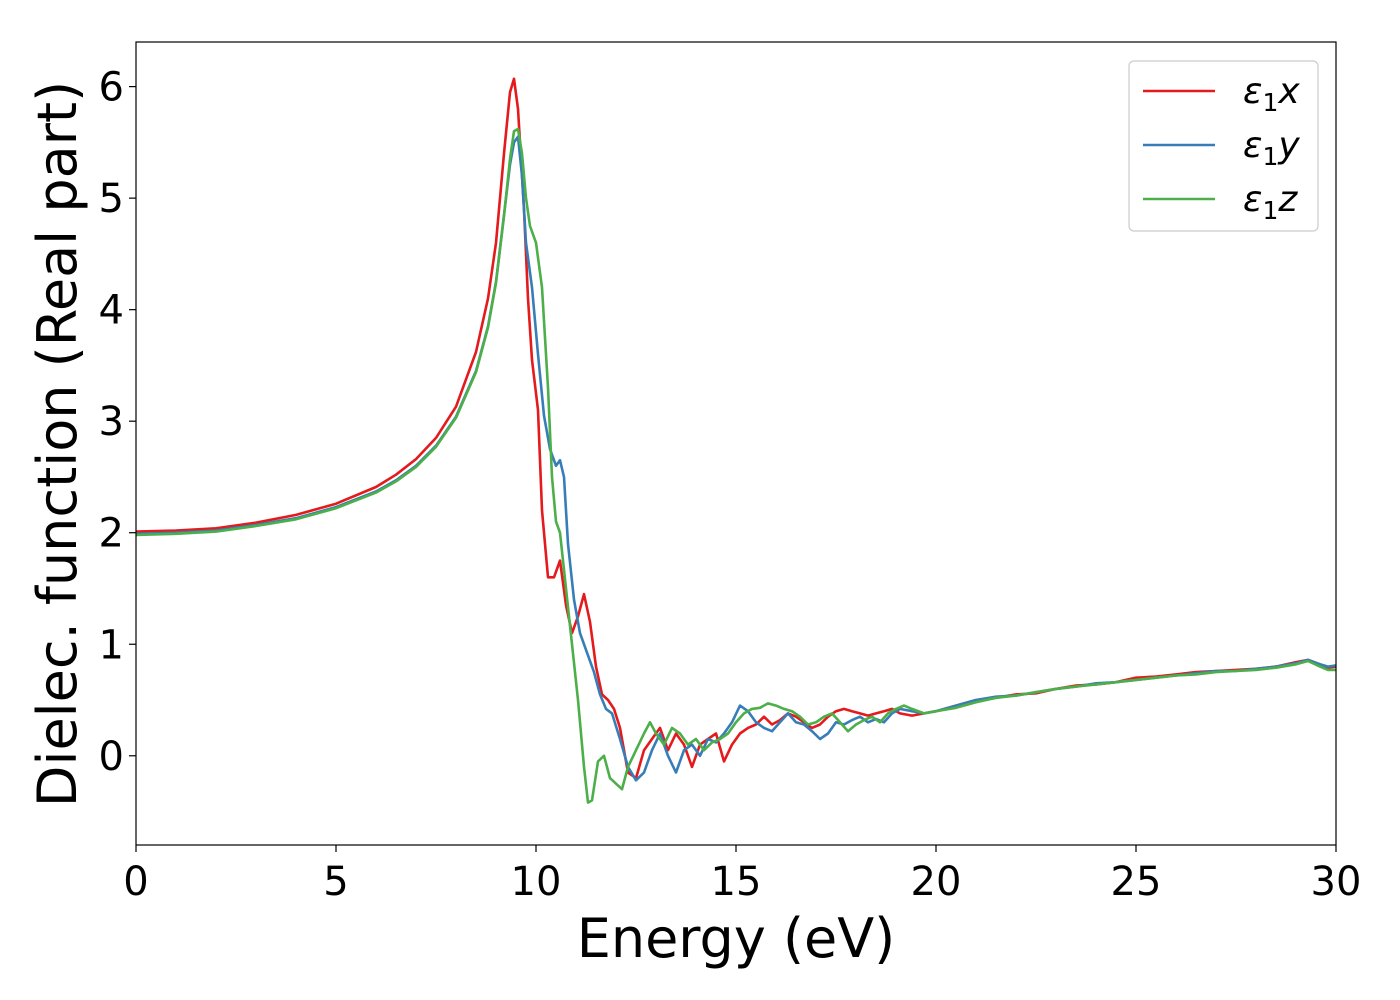 This screenshot has height=1000, width=1400. What do you see at coordinates (111, 645) in the screenshot?
I see `y-tick-label: 1` at bounding box center [111, 645].